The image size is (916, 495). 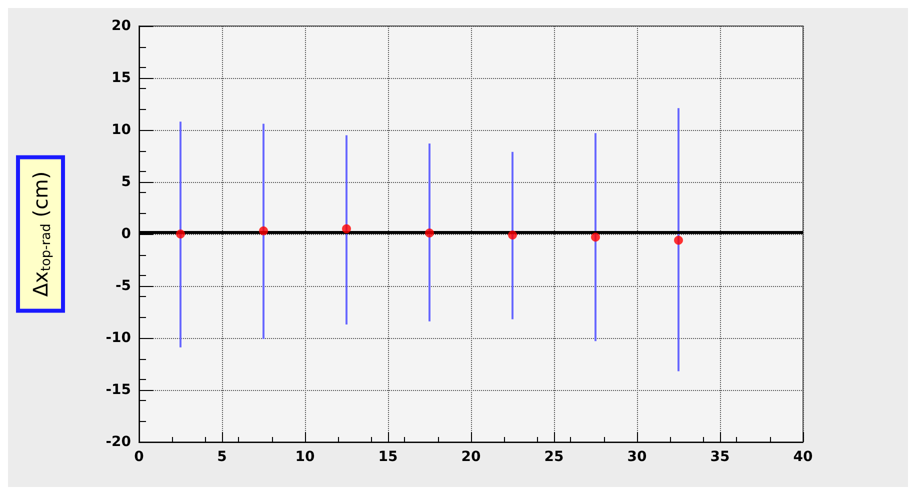 I want to click on x-tick-label: 10, so click(x=305, y=457).